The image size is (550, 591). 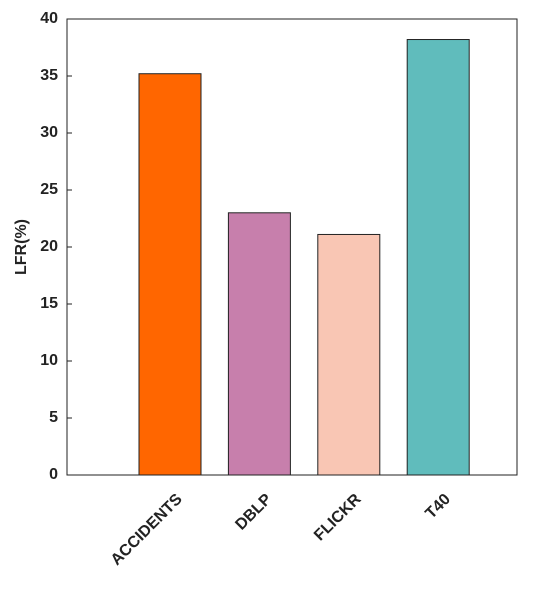 I want to click on y-tick-label: 5, so click(x=53, y=417).